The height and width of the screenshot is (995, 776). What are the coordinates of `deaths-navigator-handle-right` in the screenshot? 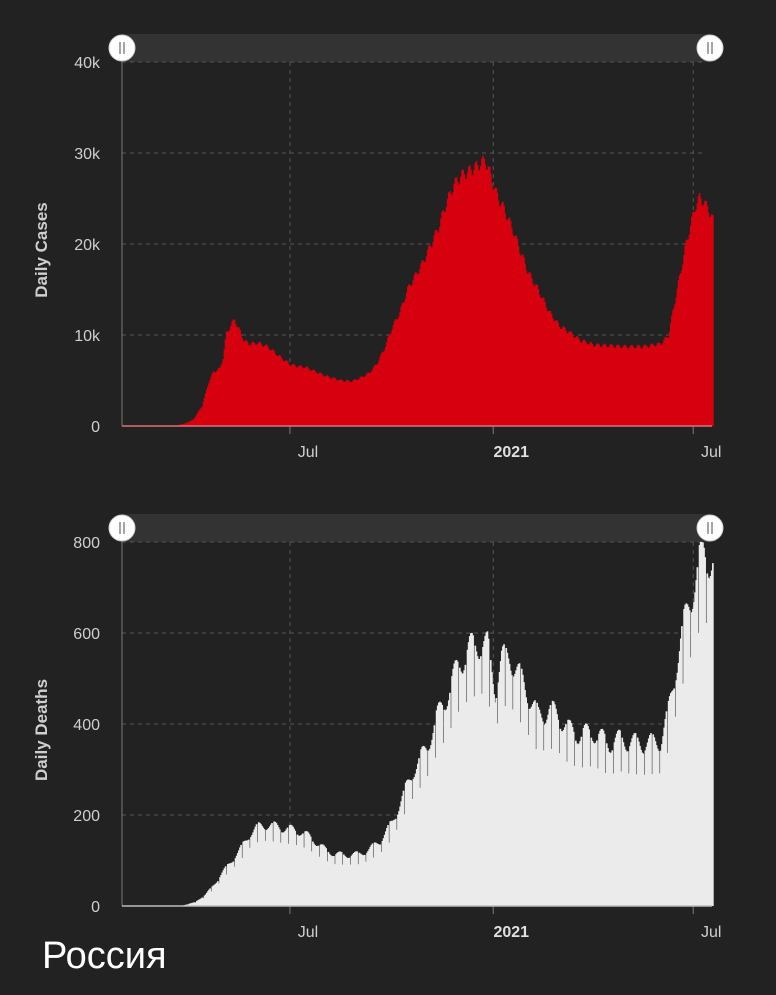 It's located at (710, 528).